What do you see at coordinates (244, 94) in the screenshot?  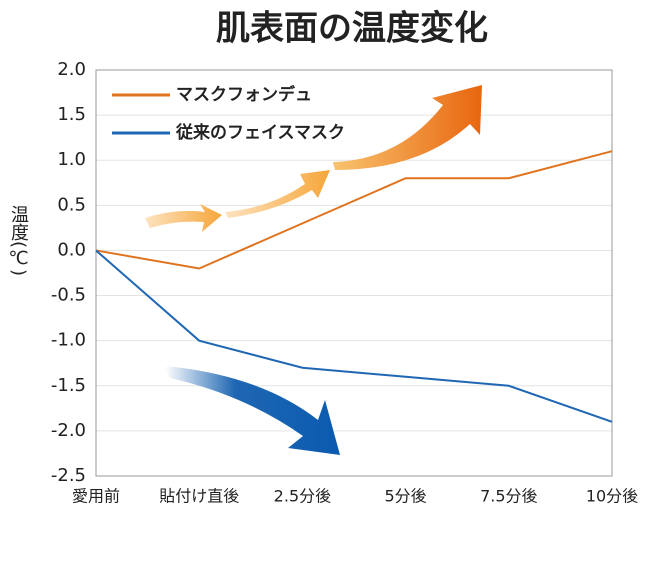 I see `legend-label: マスクフォンデュ` at bounding box center [244, 94].